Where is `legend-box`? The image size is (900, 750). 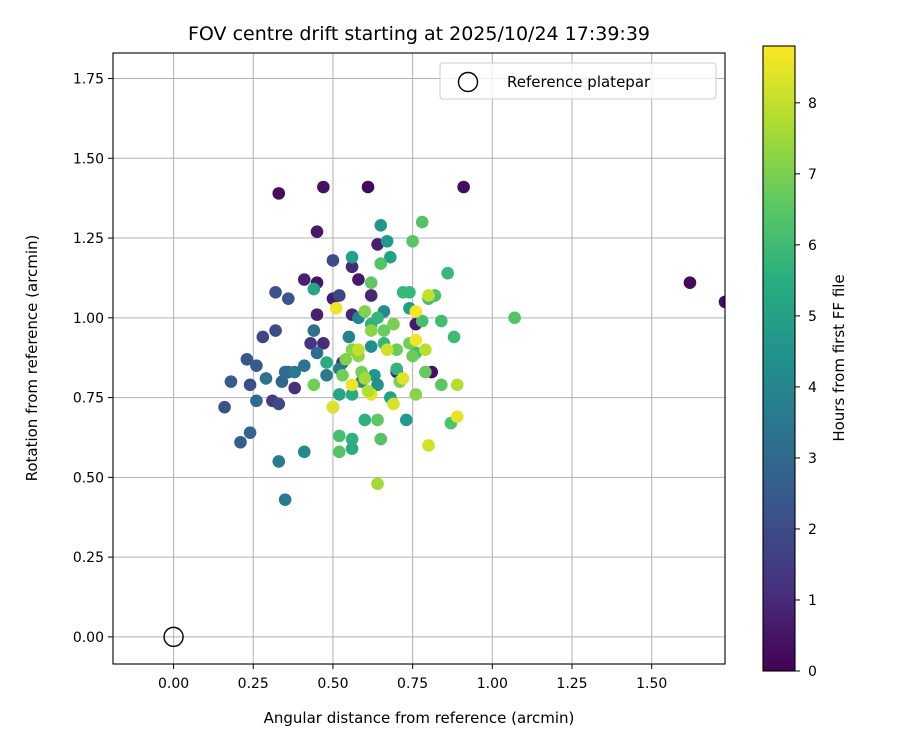
legend-box is located at coordinates (578, 81).